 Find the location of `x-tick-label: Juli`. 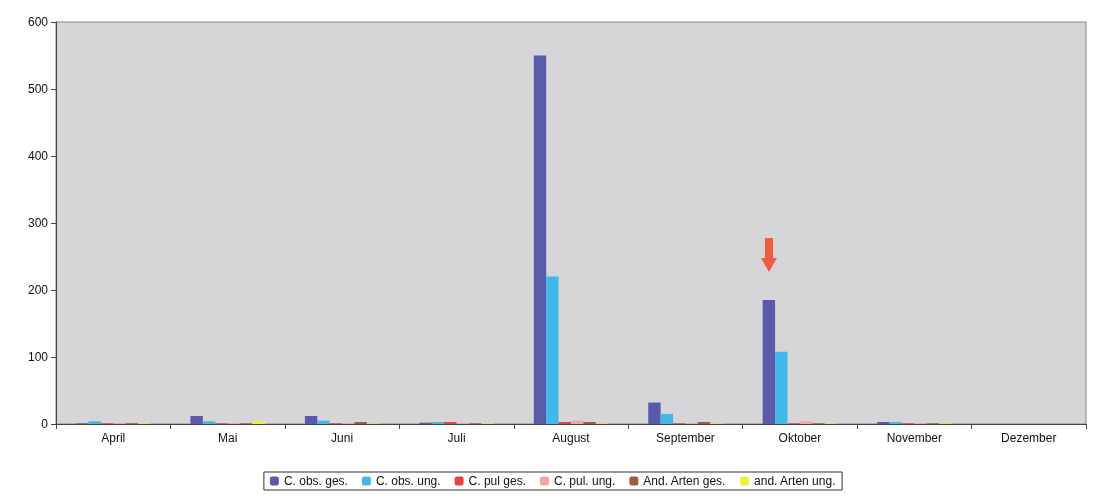

x-tick-label: Juli is located at coordinates (456, 438).